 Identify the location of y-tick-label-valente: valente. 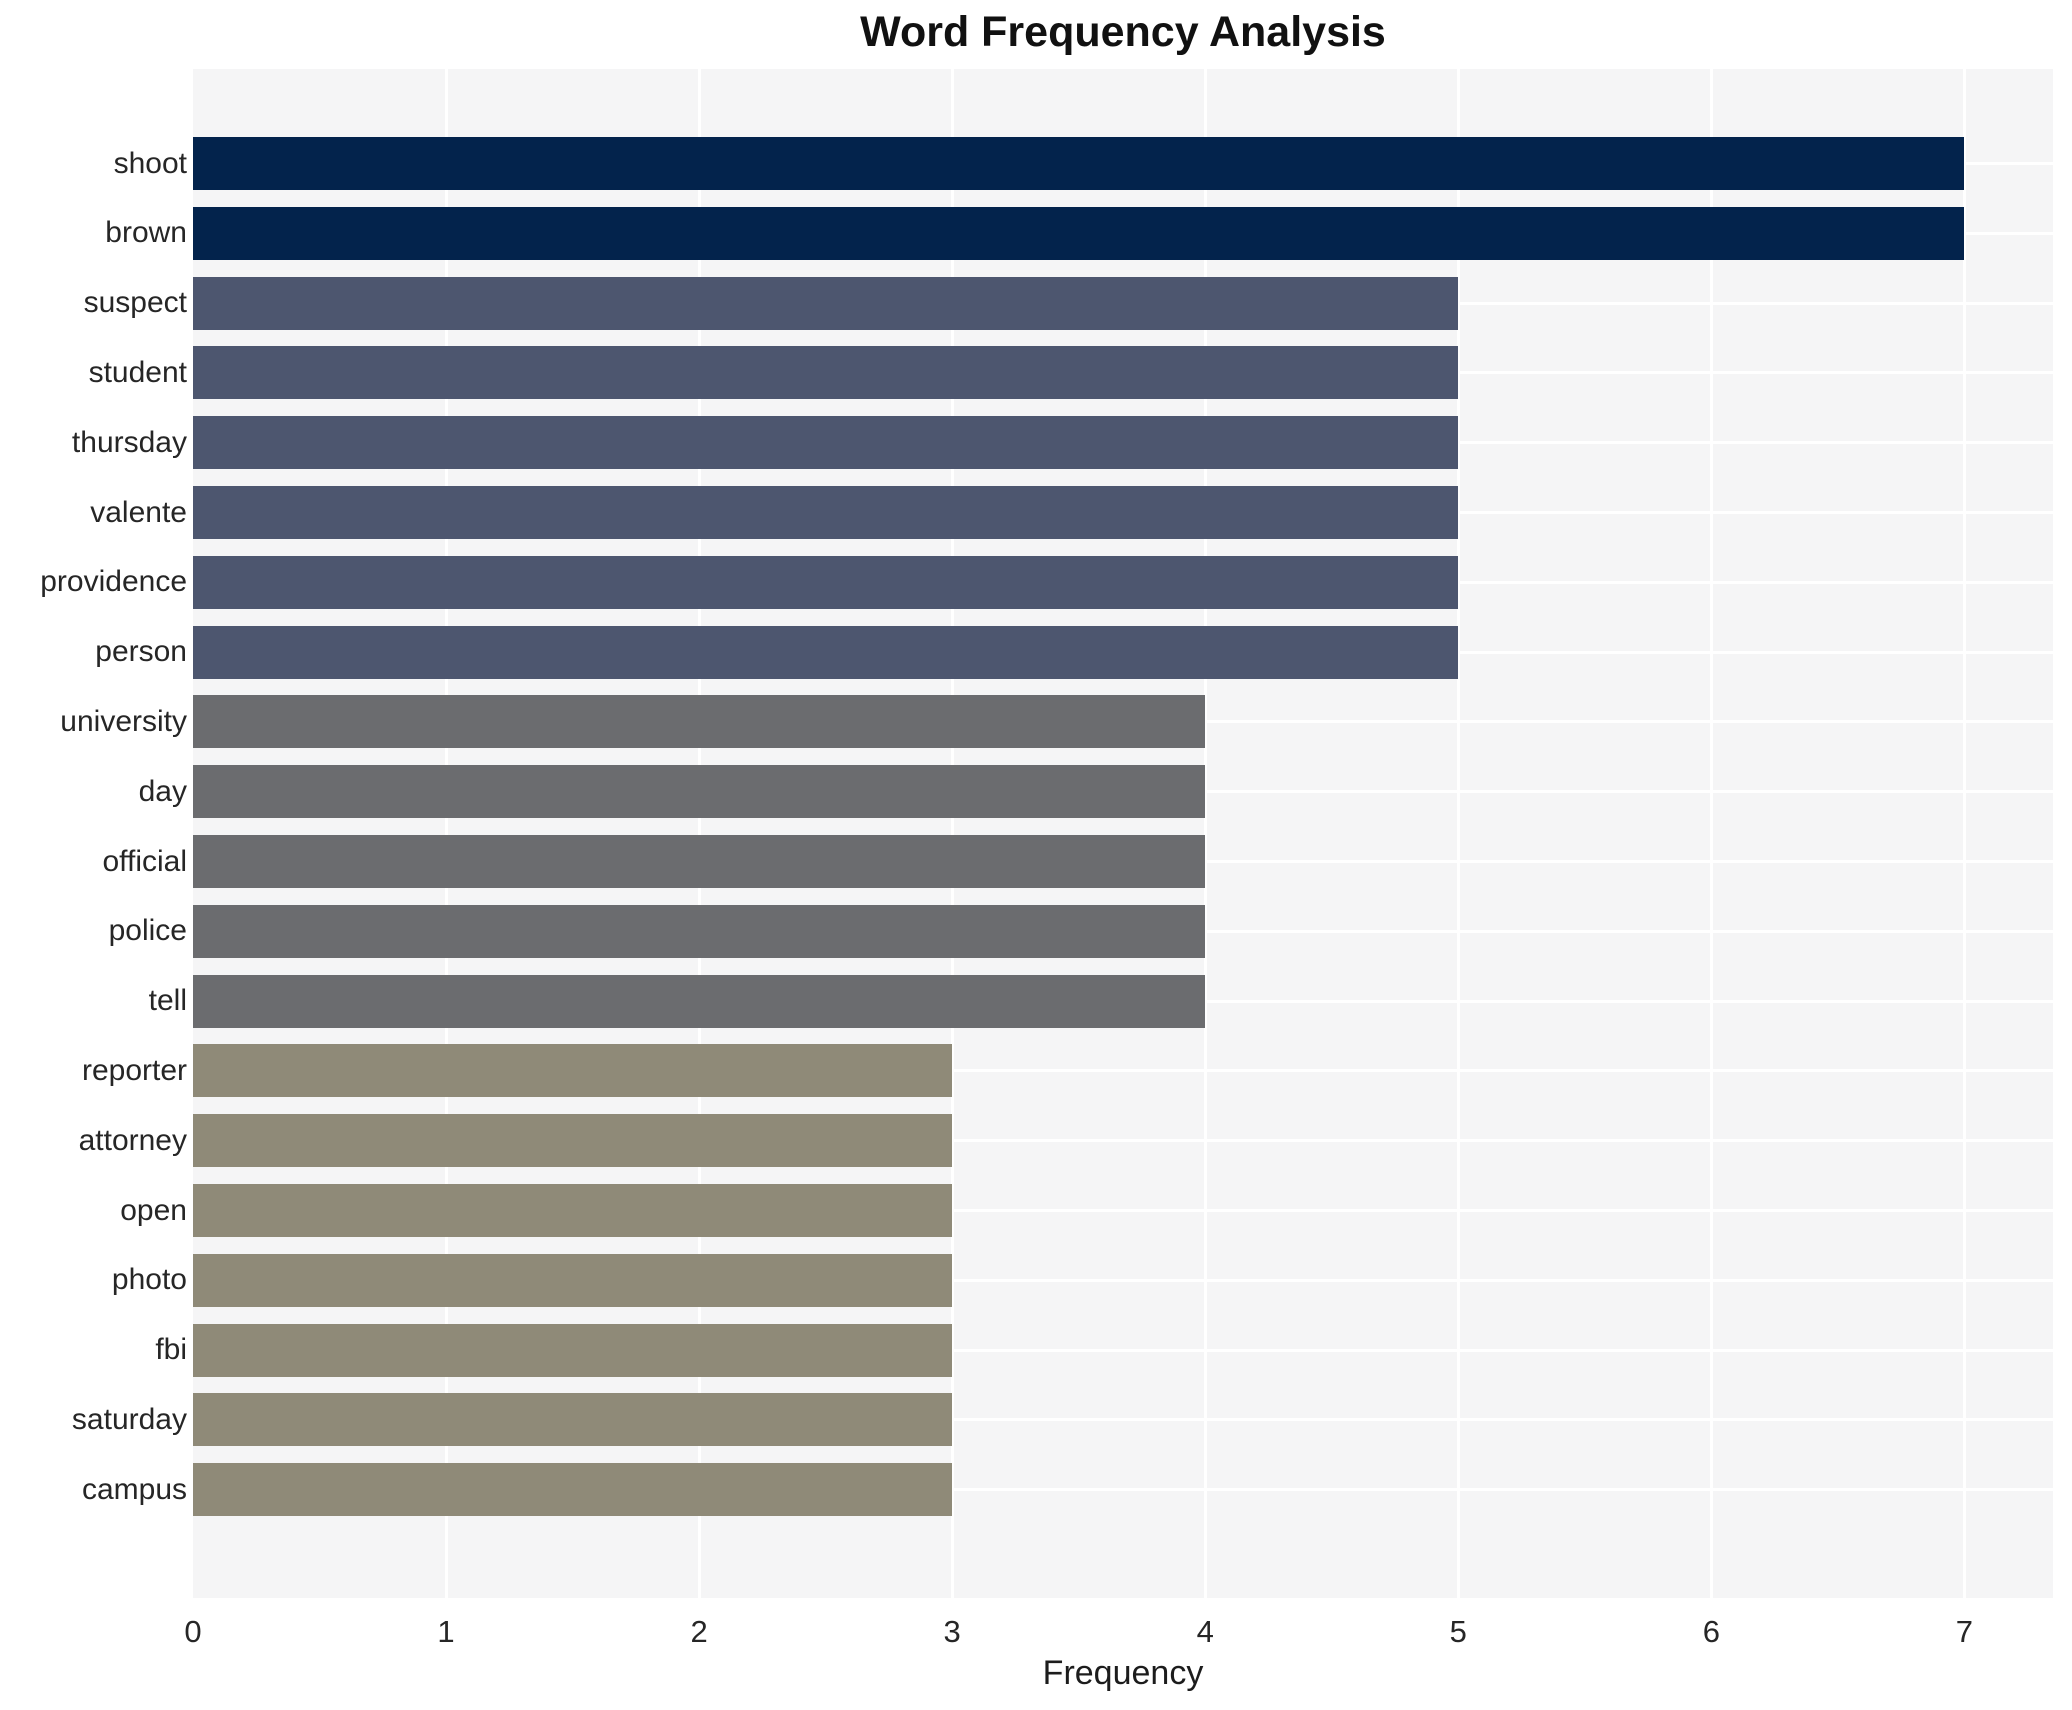
(138, 512).